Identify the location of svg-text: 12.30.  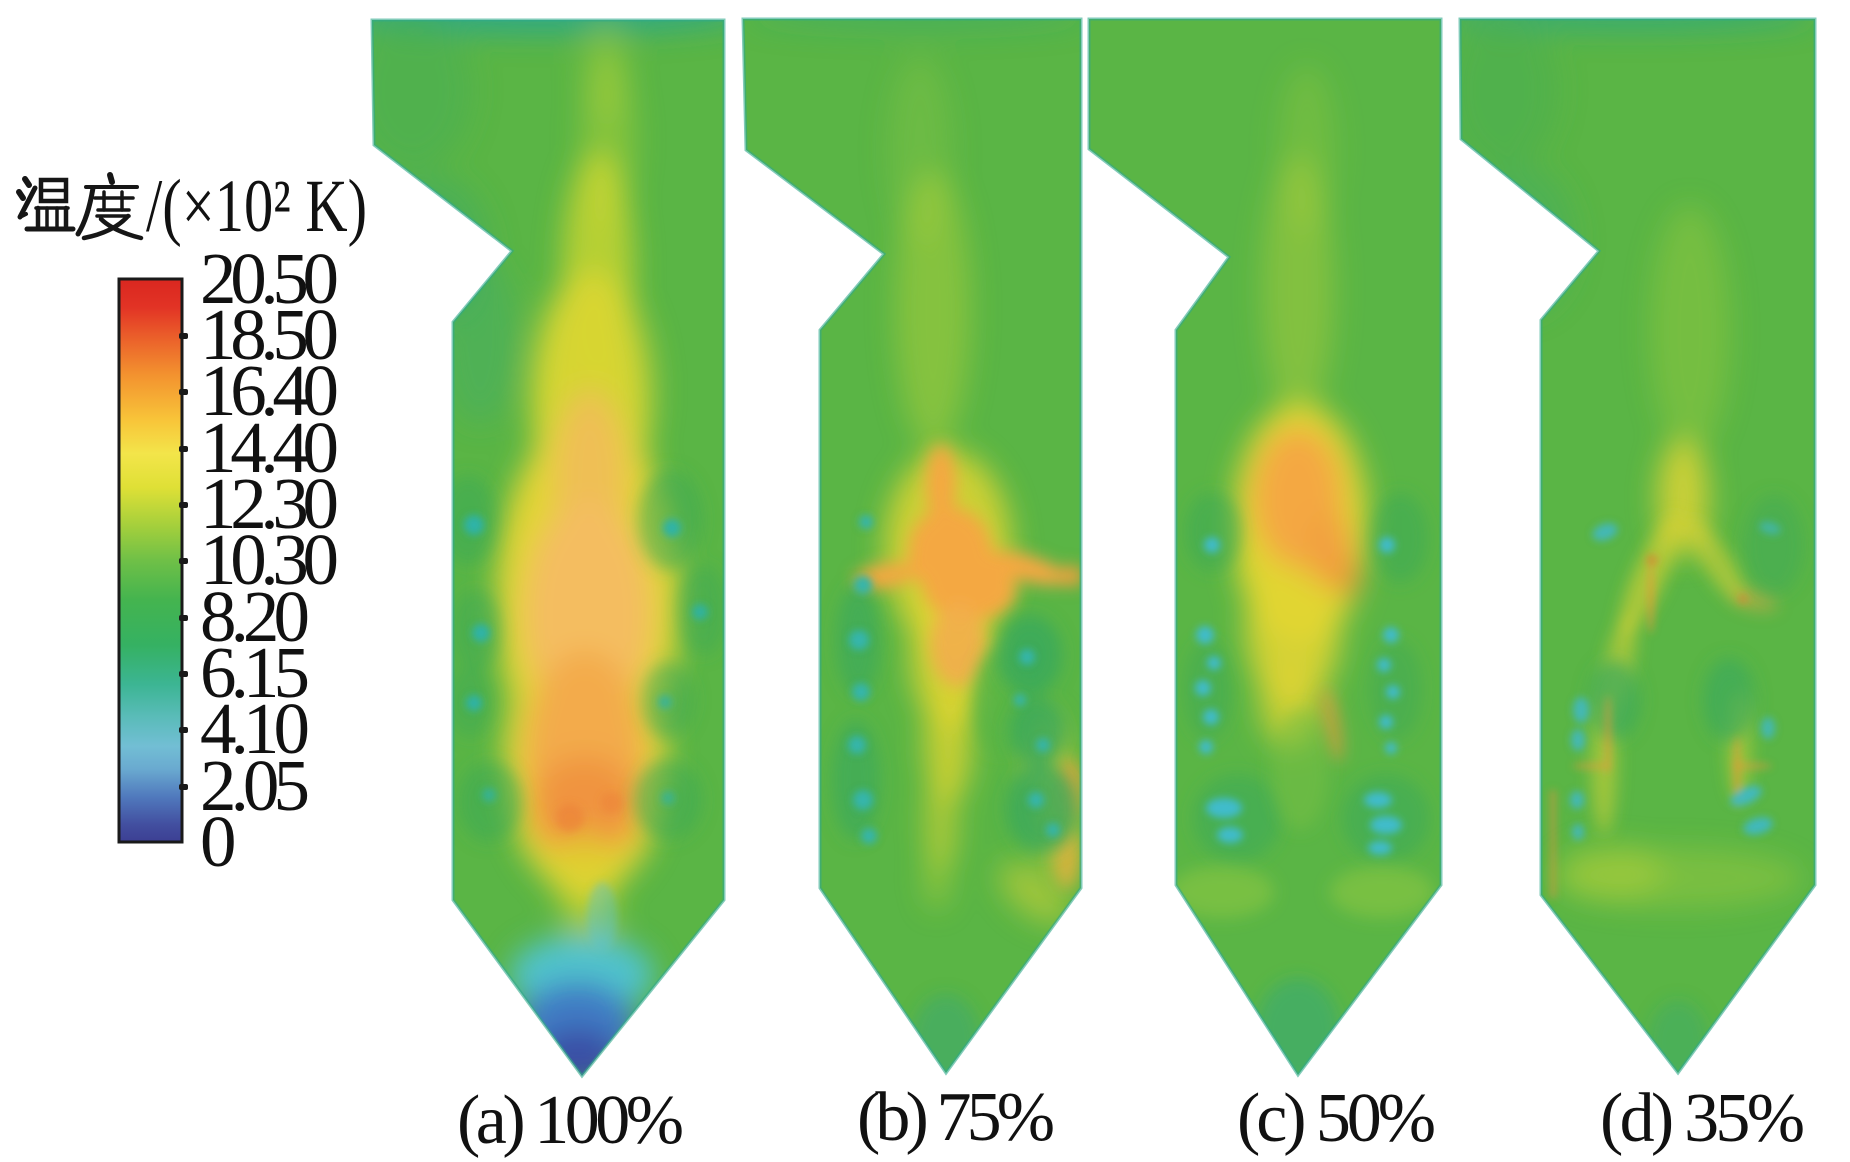
(269, 503).